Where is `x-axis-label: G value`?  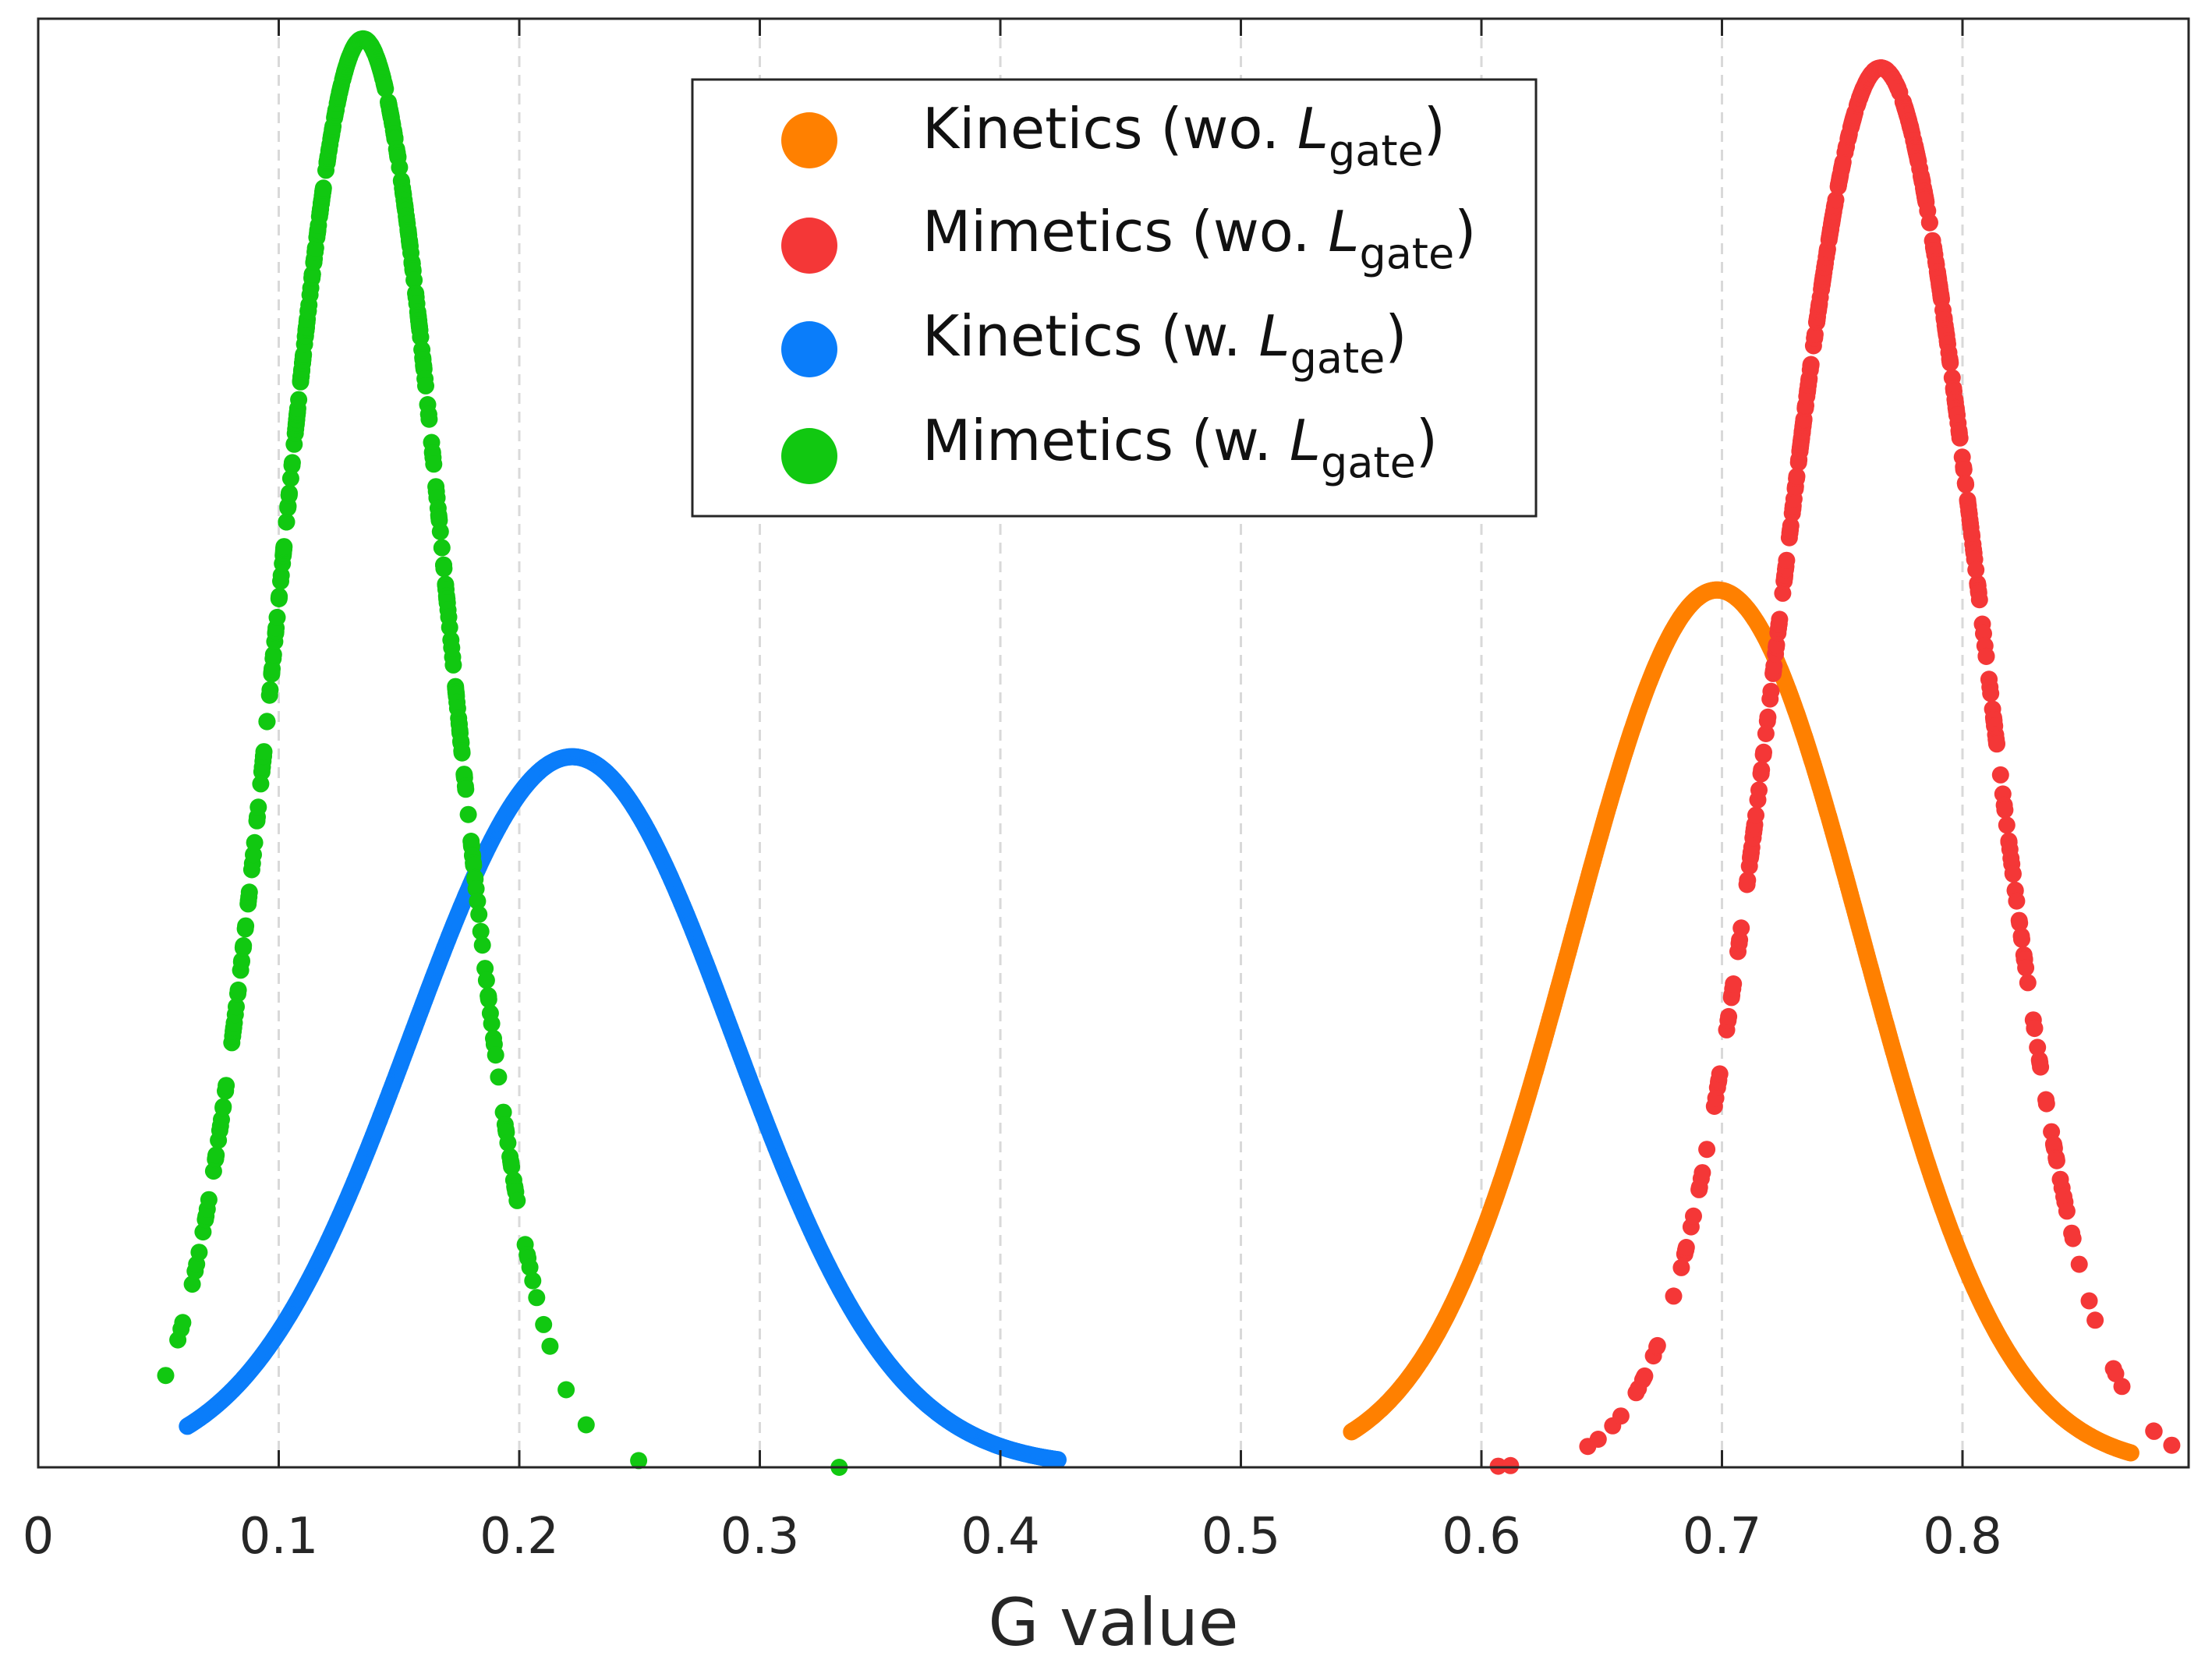 x-axis-label: G value is located at coordinates (1113, 1622).